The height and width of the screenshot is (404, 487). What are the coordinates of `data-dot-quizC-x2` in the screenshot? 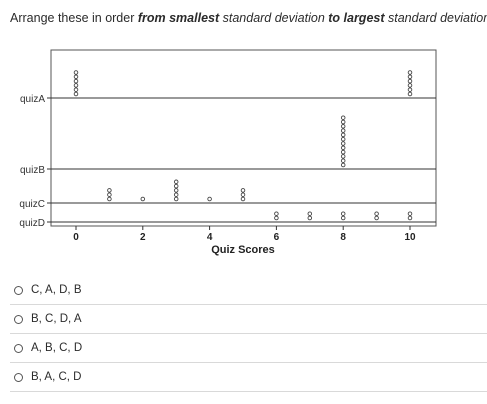 It's located at (143, 199).